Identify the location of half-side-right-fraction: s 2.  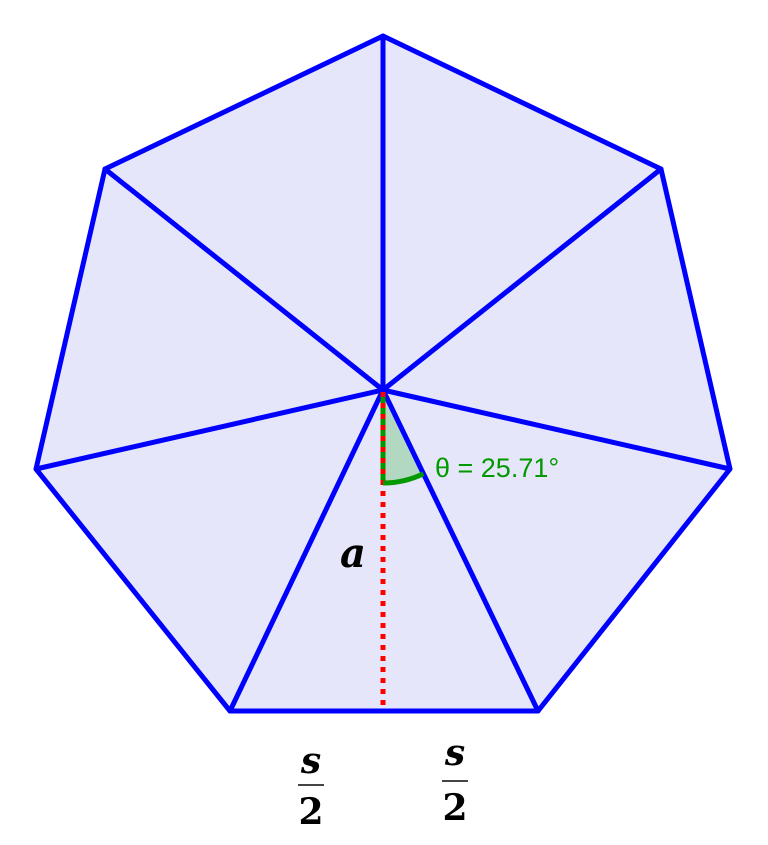
(455, 780).